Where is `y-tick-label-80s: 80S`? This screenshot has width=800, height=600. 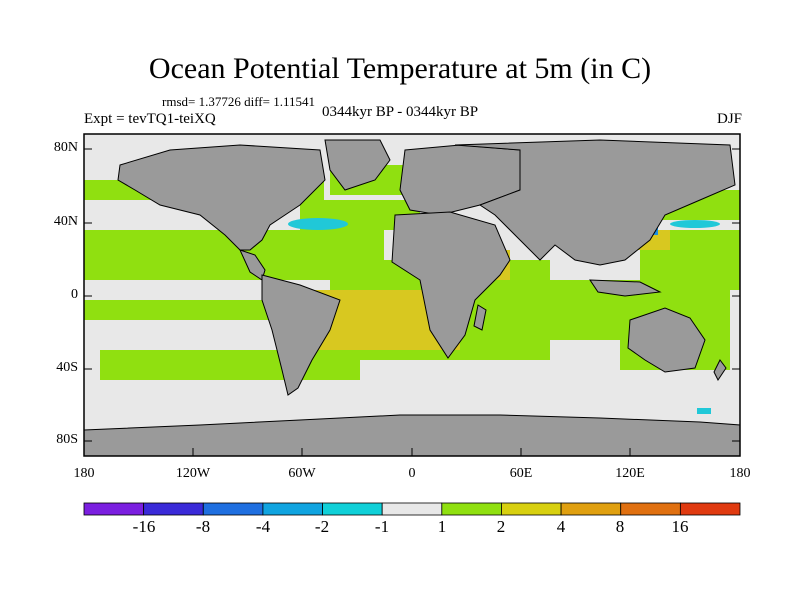 y-tick-label-80s: 80S is located at coordinates (67, 439).